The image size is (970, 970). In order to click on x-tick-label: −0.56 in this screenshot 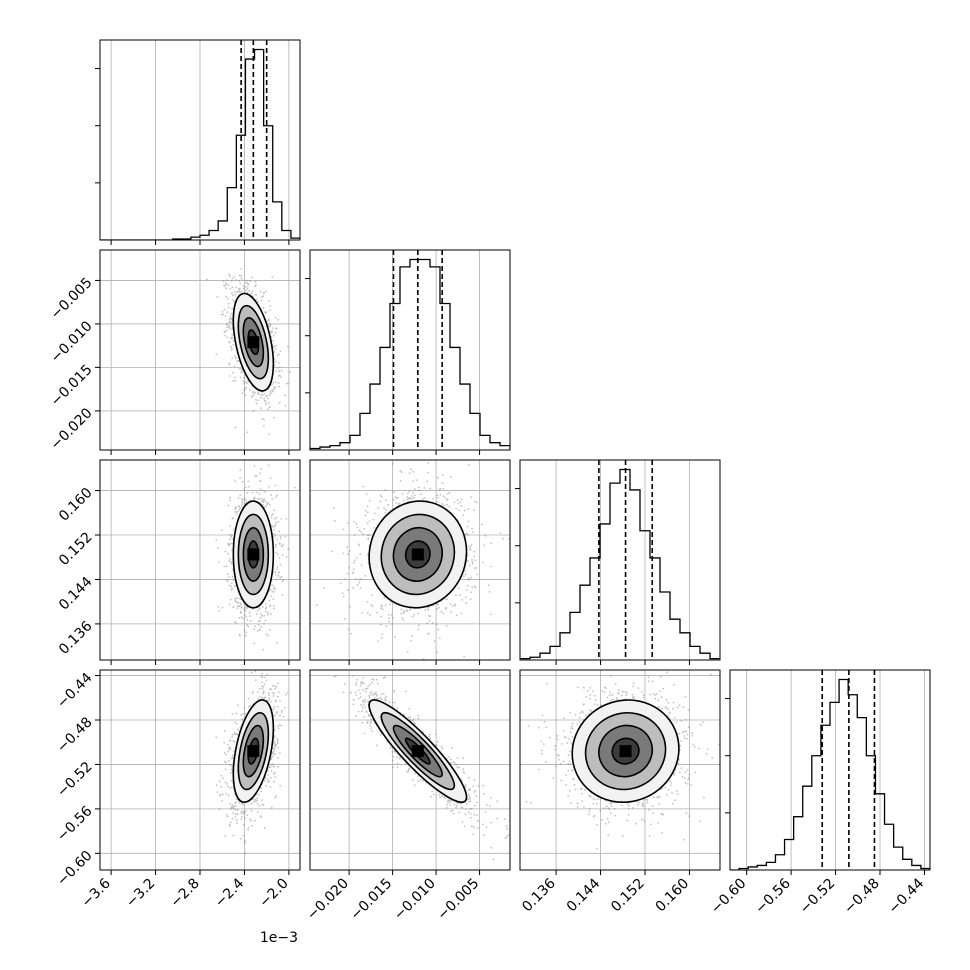, I will do `click(773, 896)`.